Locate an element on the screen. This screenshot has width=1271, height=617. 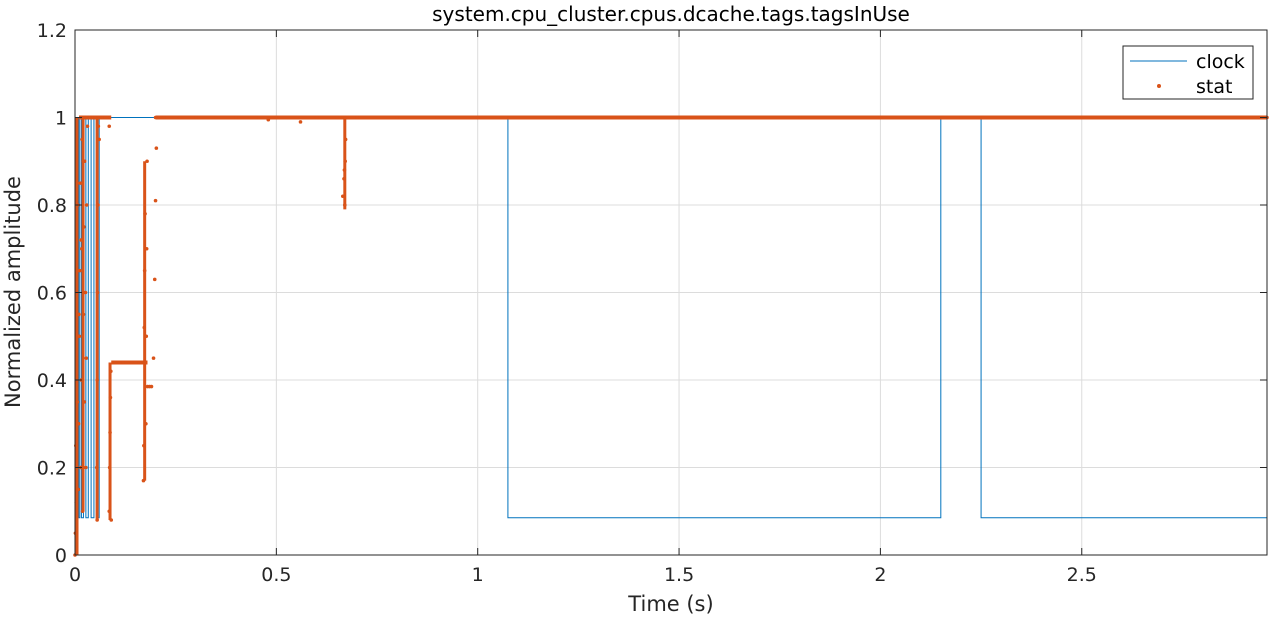
x-axis-label: Time (s) is located at coordinates (670, 604).